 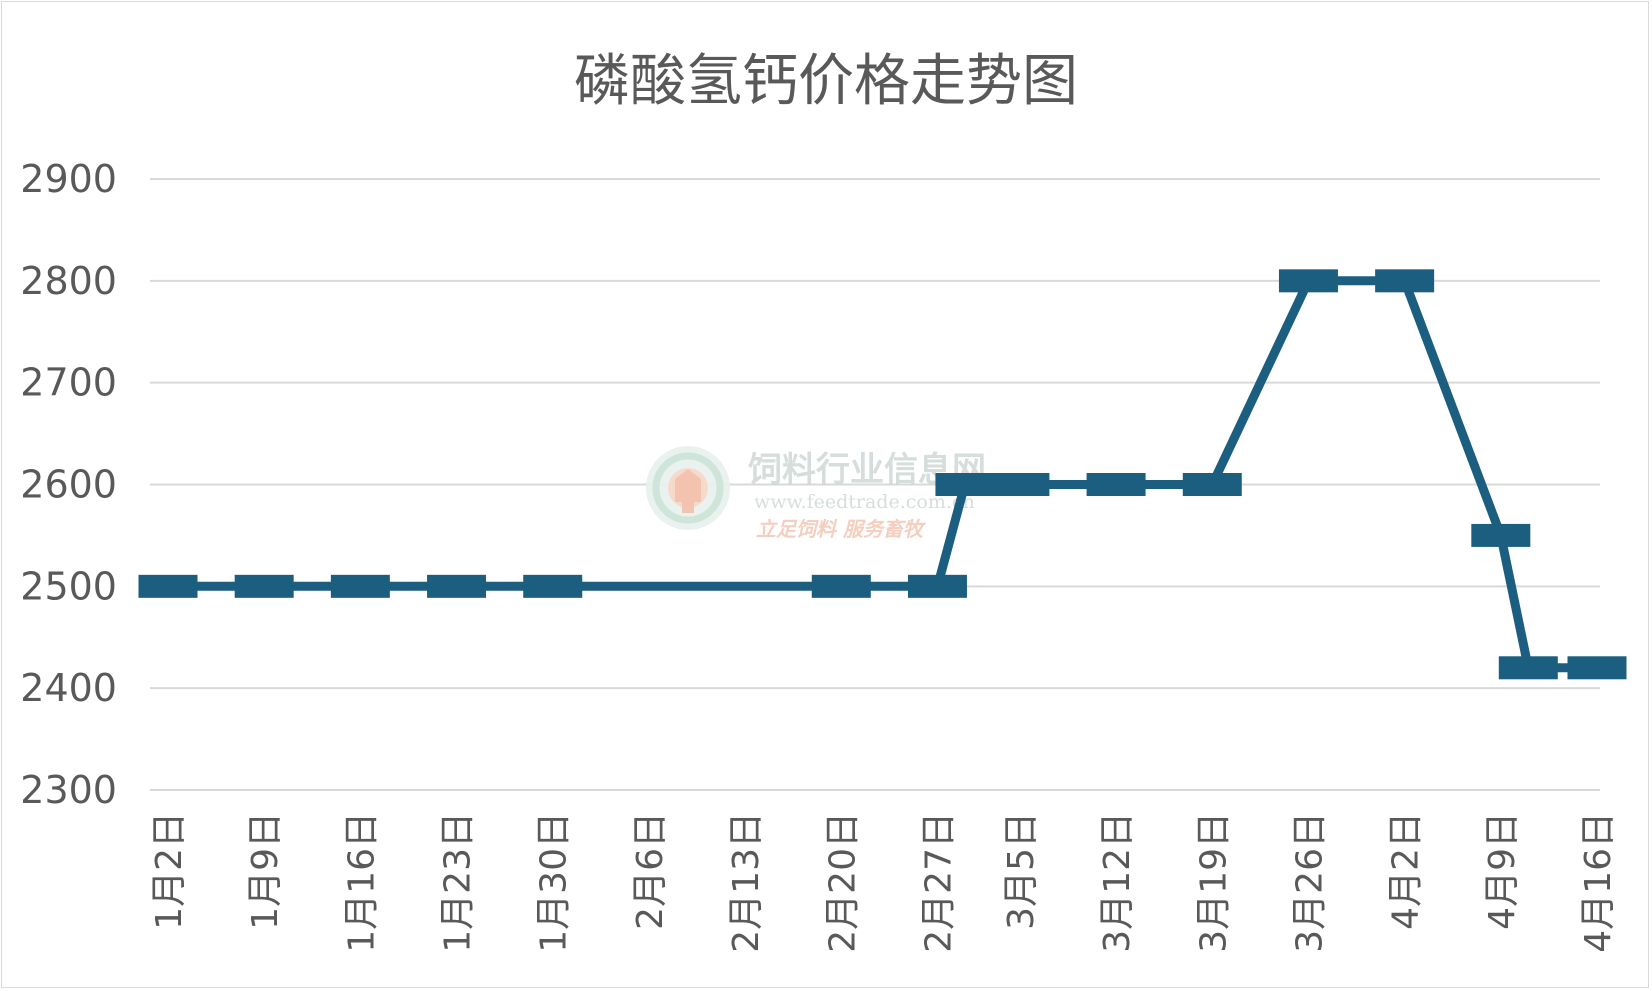 What do you see at coordinates (688, 488) in the screenshot?
I see `watermark-logo-icon` at bounding box center [688, 488].